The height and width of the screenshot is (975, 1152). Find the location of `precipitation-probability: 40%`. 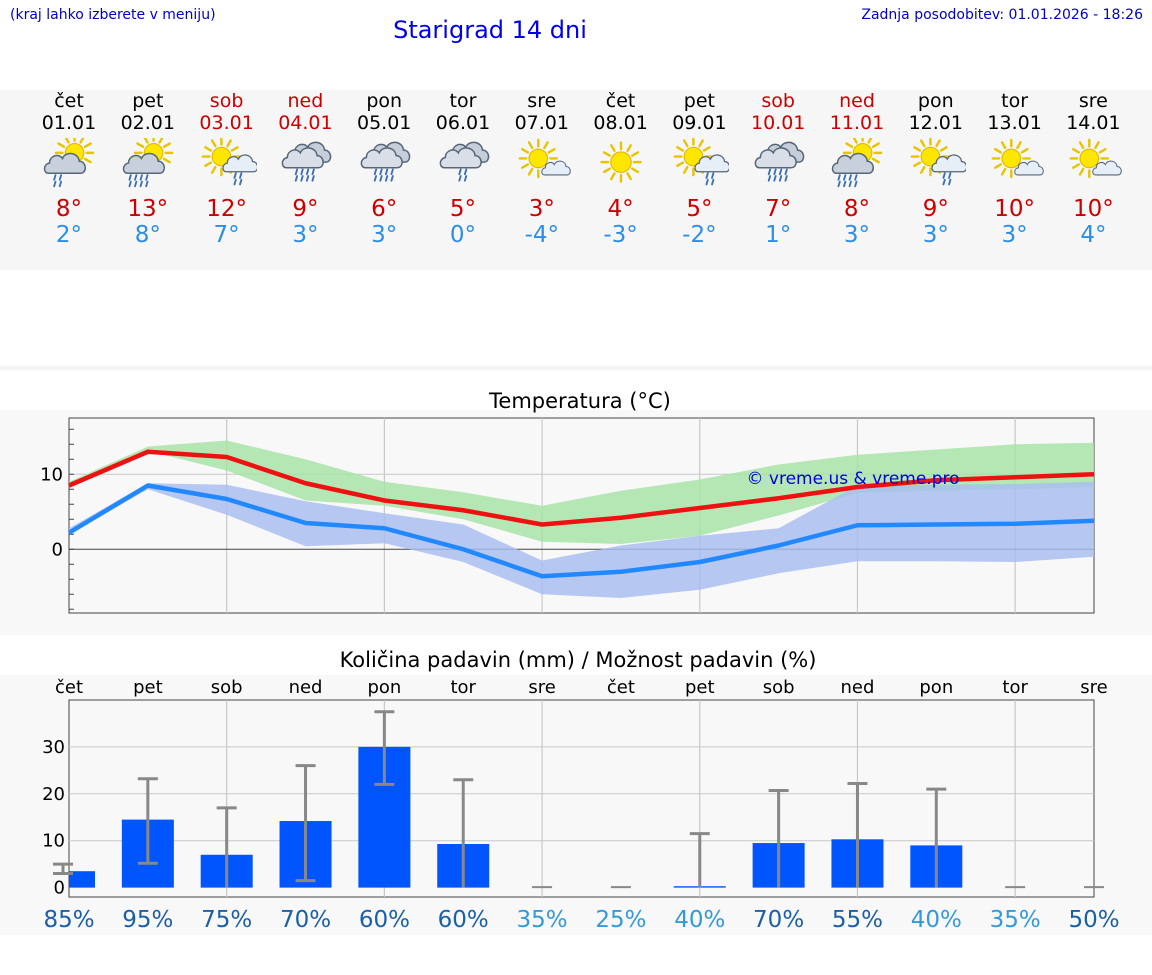

precipitation-probability: 40% is located at coordinates (936, 920).